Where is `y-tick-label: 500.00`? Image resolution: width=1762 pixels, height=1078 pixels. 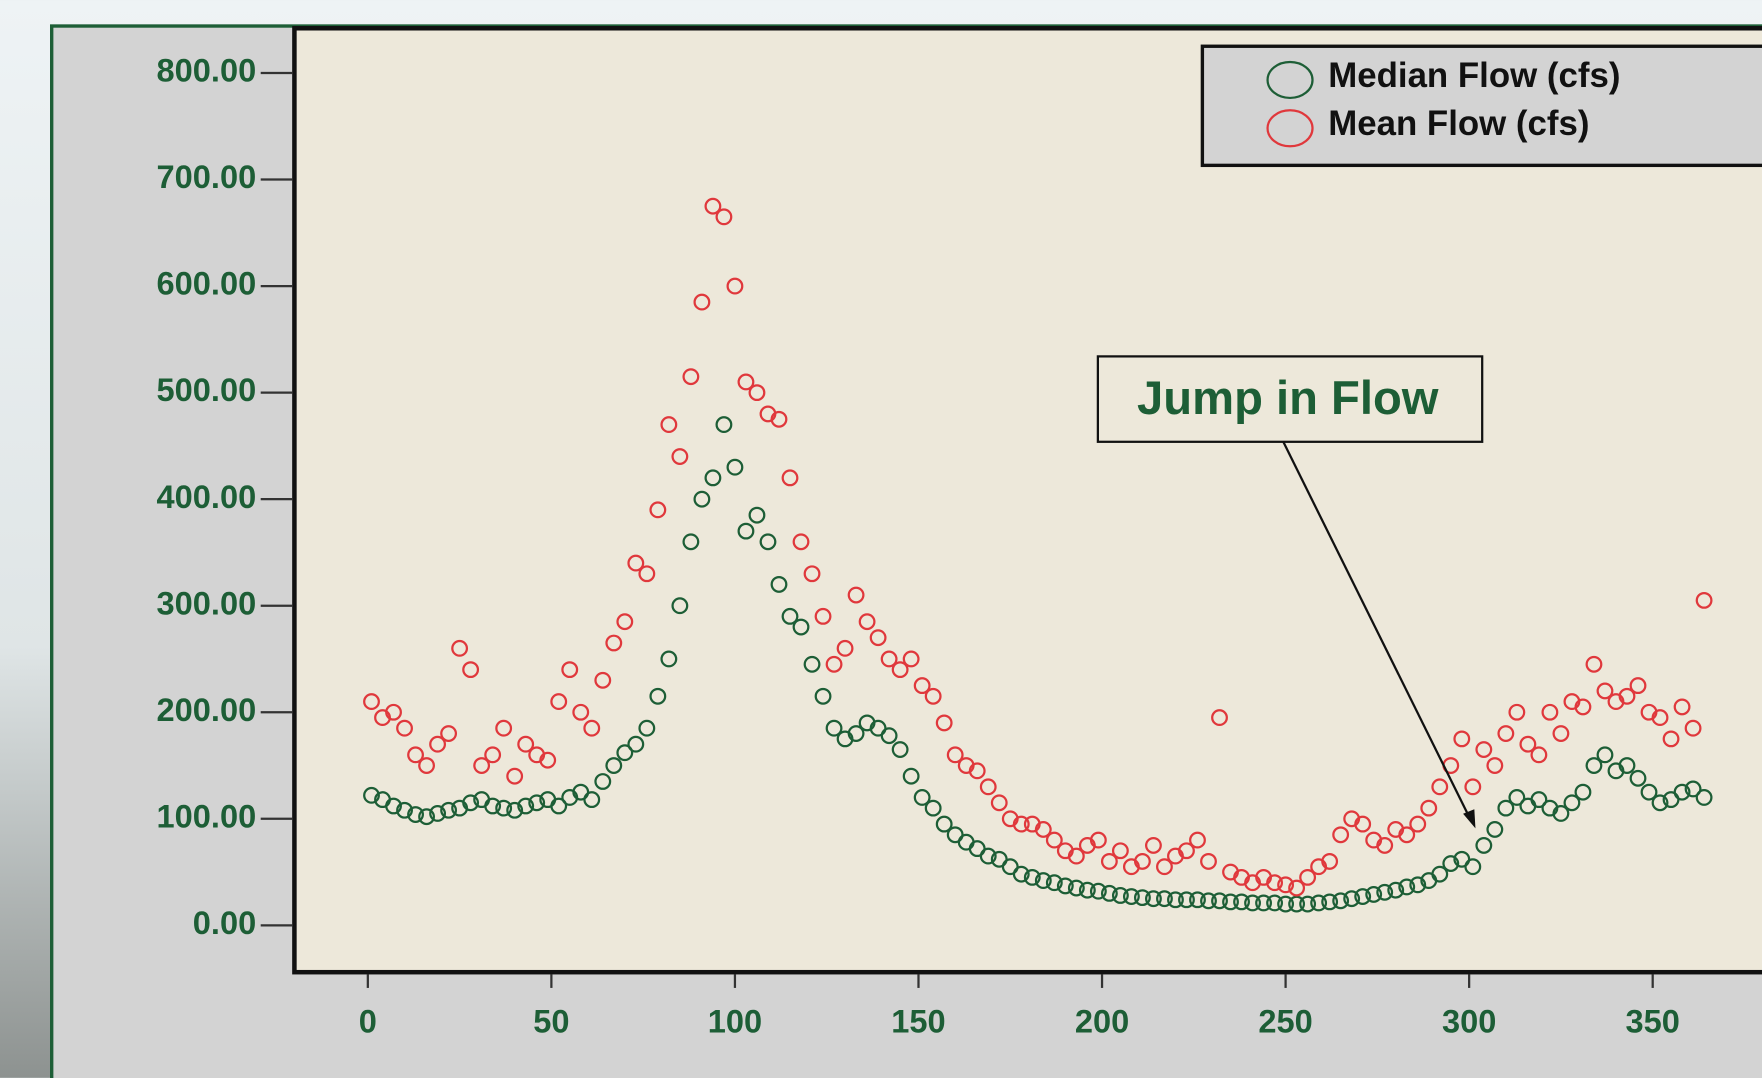
y-tick-label: 500.00 is located at coordinates (207, 390).